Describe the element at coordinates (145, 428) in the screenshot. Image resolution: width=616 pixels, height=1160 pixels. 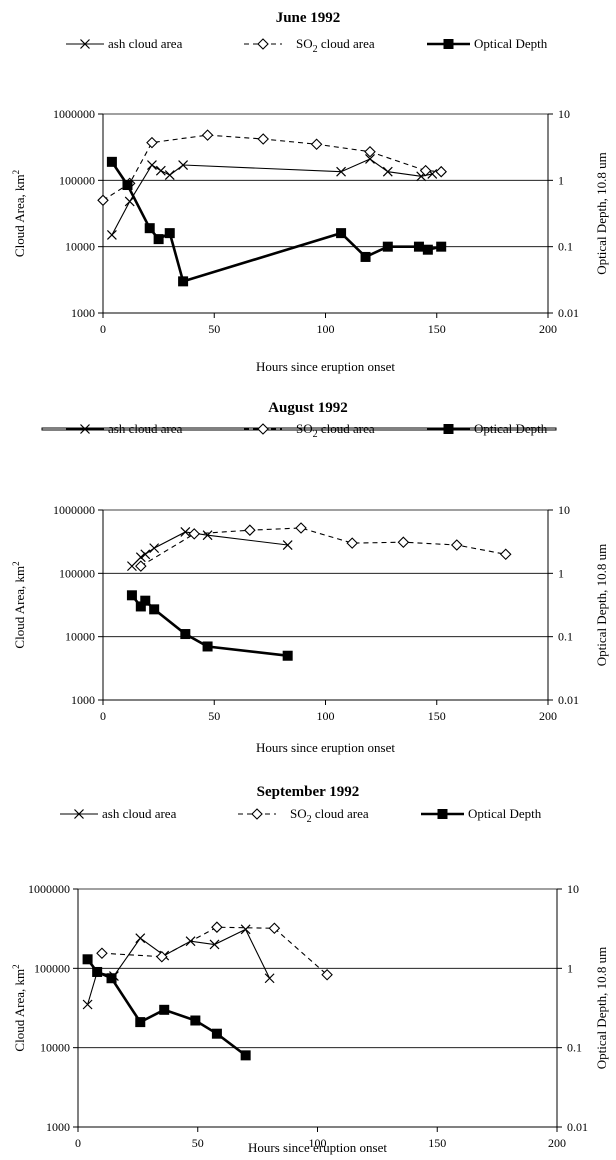
I see `legend-label-name: ash cloud area` at that location.